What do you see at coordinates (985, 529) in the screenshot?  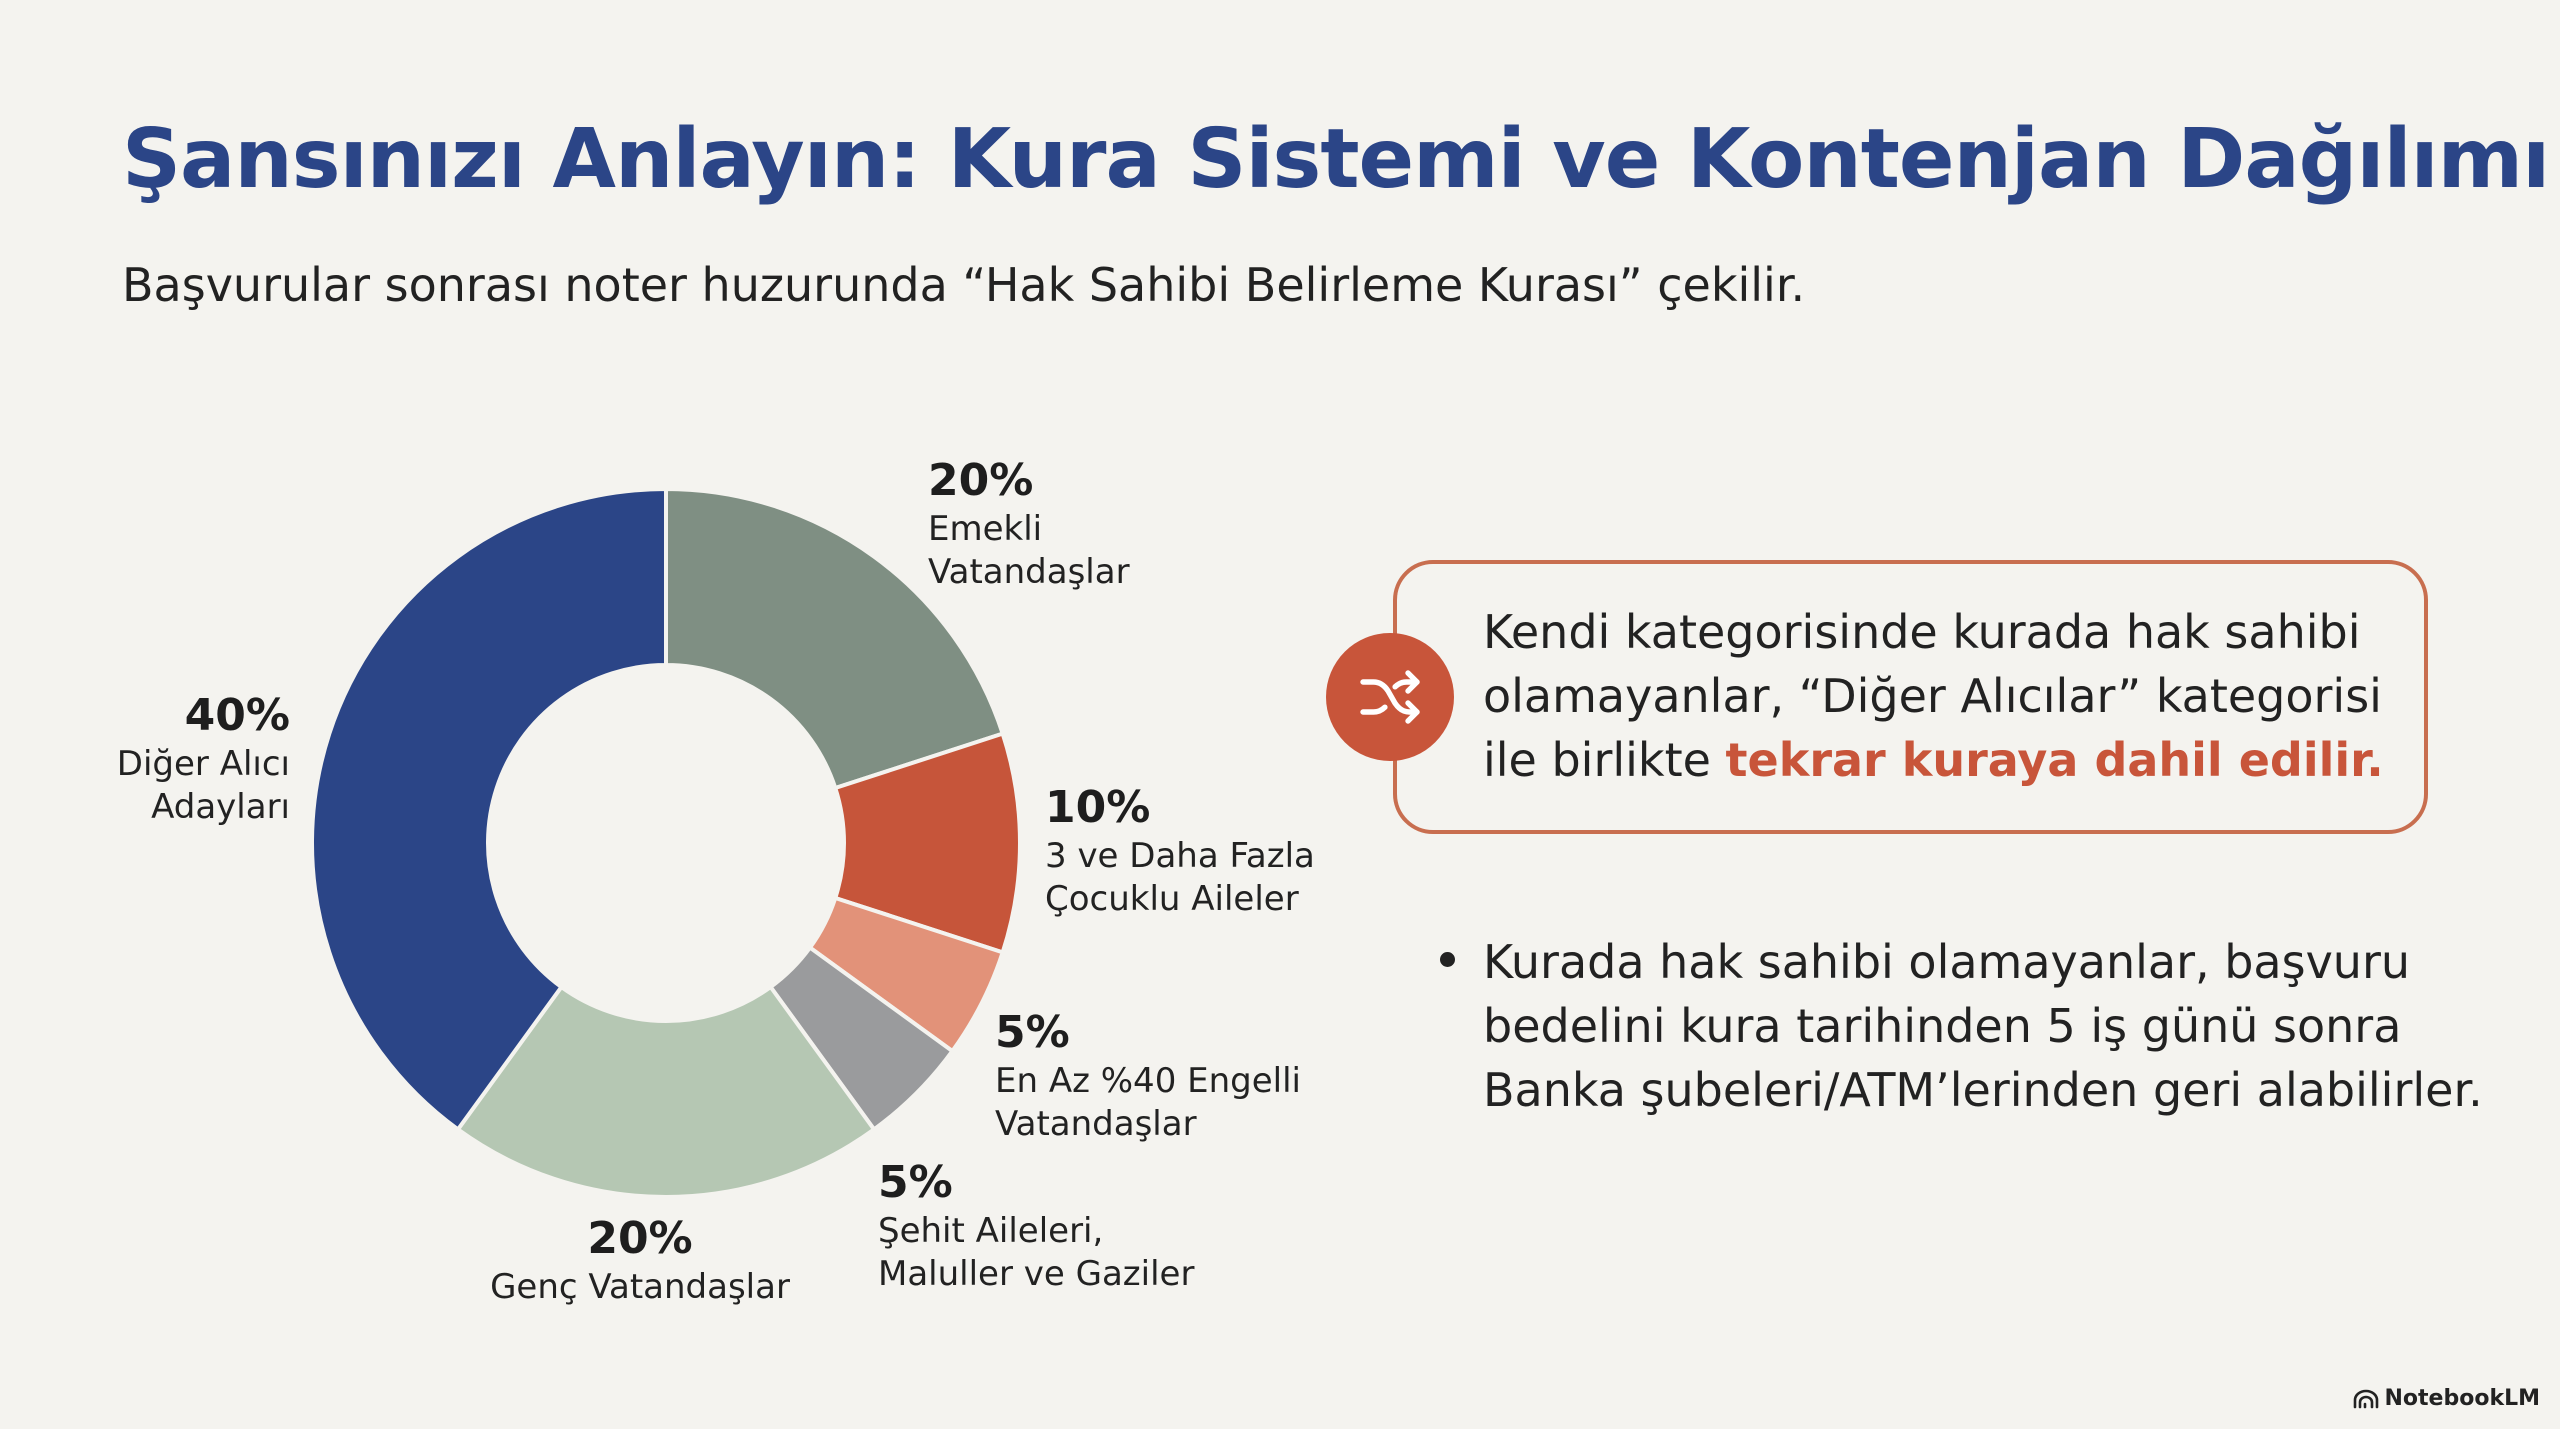 I see `slice-category-label: Emekli` at bounding box center [985, 529].